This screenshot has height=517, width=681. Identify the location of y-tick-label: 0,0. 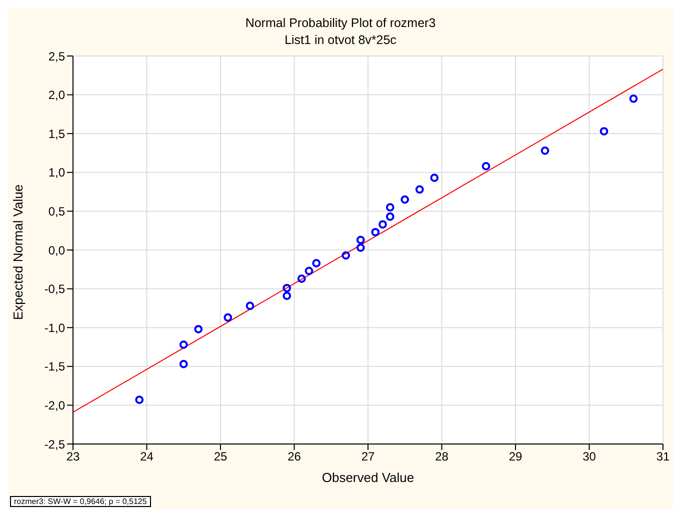
(57, 250).